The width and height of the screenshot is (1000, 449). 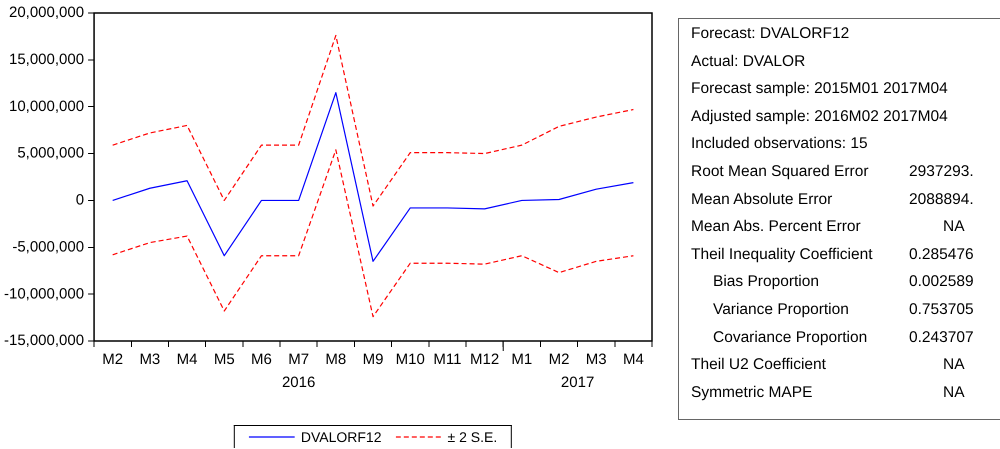 What do you see at coordinates (46, 106) in the screenshot?
I see `y-tick-label: 10,000,000` at bounding box center [46, 106].